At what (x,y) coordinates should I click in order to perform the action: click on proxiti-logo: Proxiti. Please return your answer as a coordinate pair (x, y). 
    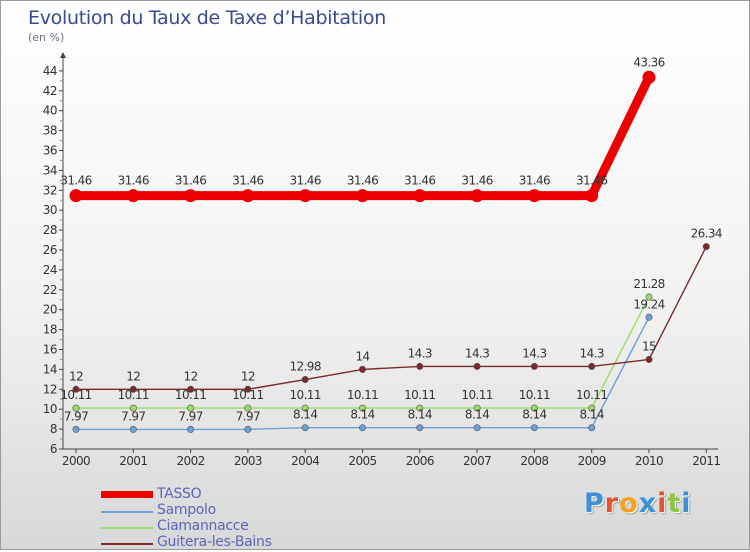
    Looking at the image, I should click on (638, 503).